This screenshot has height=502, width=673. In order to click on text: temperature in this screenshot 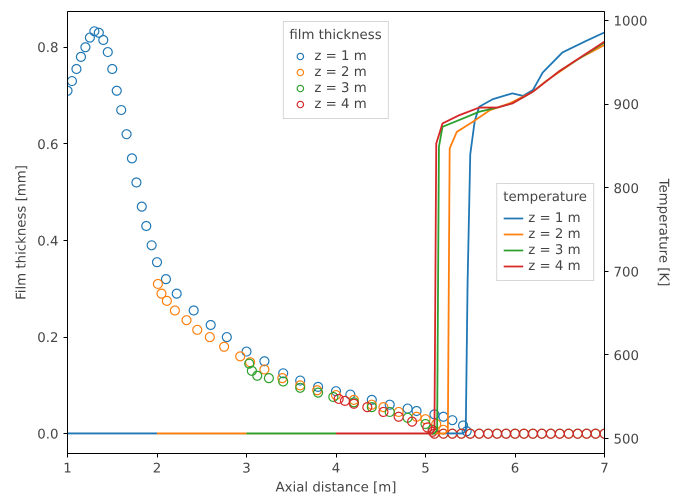, I will do `click(545, 197)`.